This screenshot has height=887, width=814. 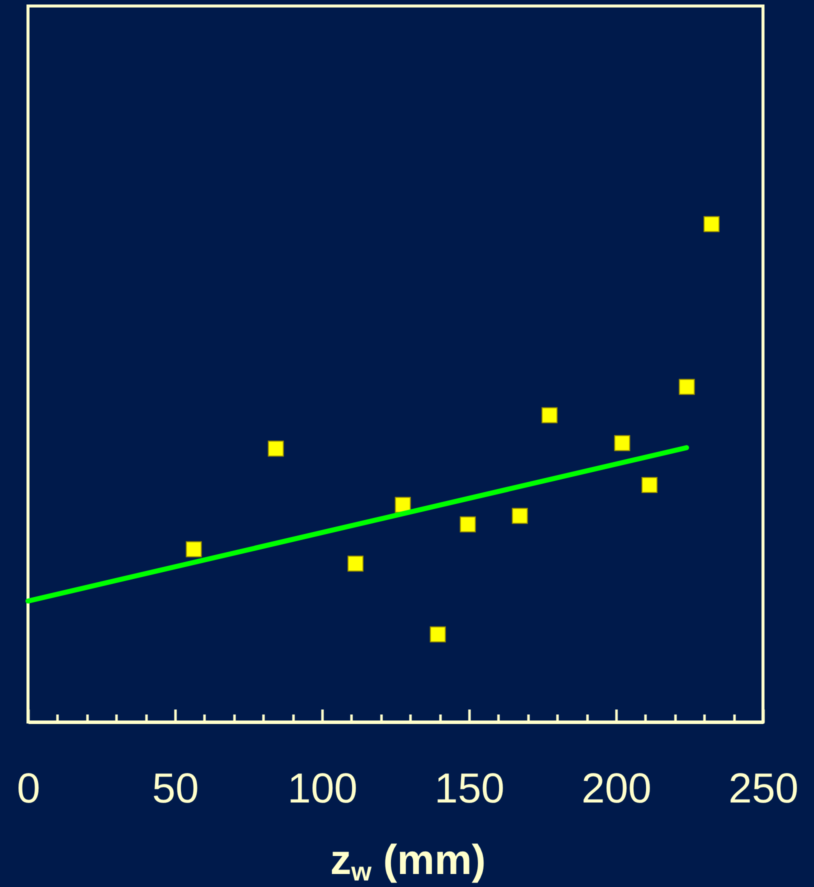 I want to click on x-axis-title: z$_{w}$ (mm), so click(x=408, y=861).